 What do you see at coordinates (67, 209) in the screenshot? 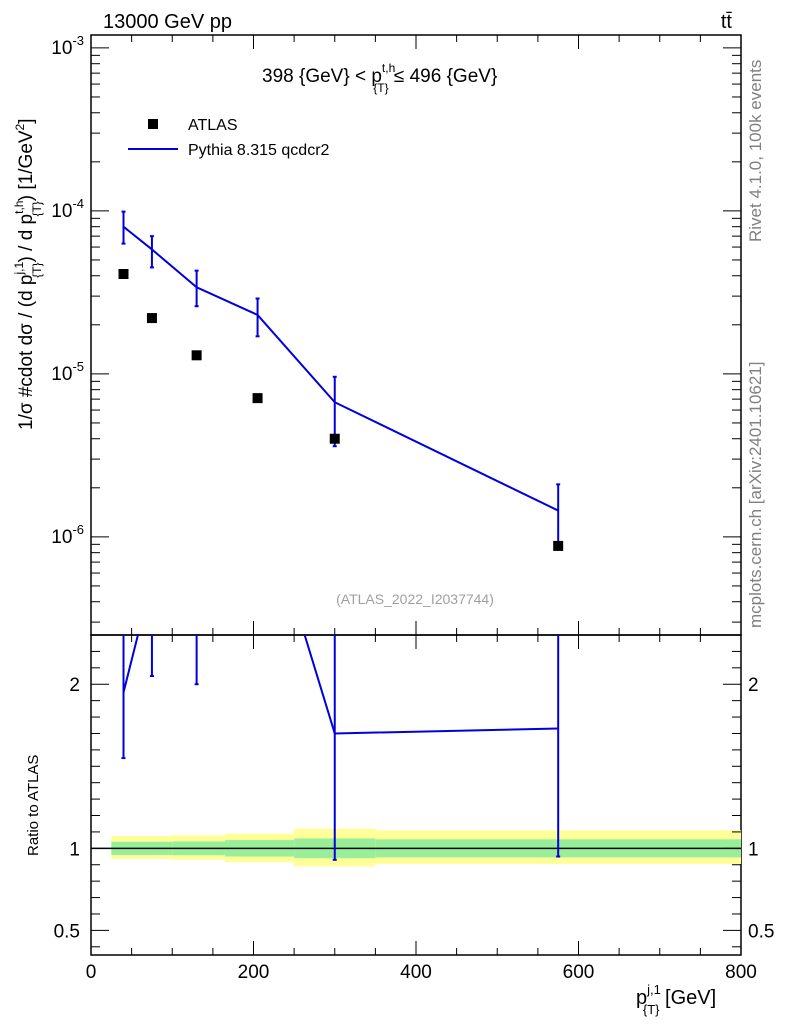
I see `main-y-tick-label: 10⁻⁴` at bounding box center [67, 209].